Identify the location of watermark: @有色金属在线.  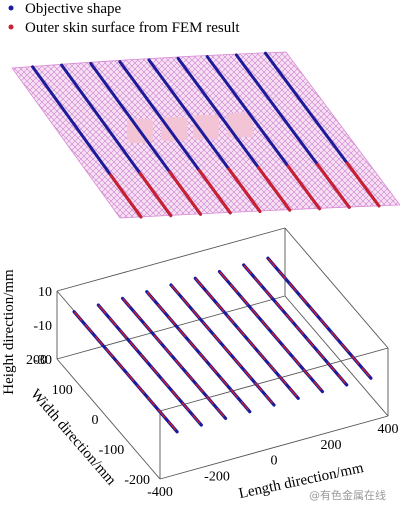
(347, 495).